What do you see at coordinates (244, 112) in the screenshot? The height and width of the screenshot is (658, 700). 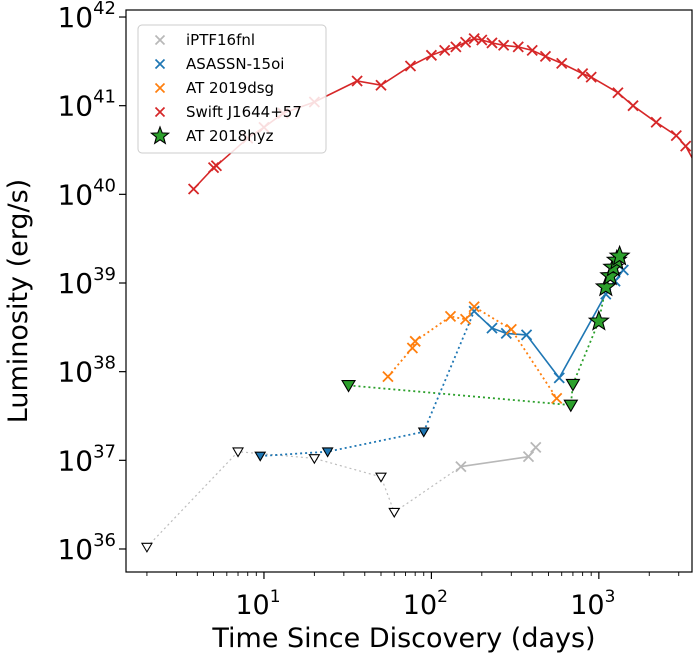 I see `legend-label-3: Swift J1644+57` at bounding box center [244, 112].